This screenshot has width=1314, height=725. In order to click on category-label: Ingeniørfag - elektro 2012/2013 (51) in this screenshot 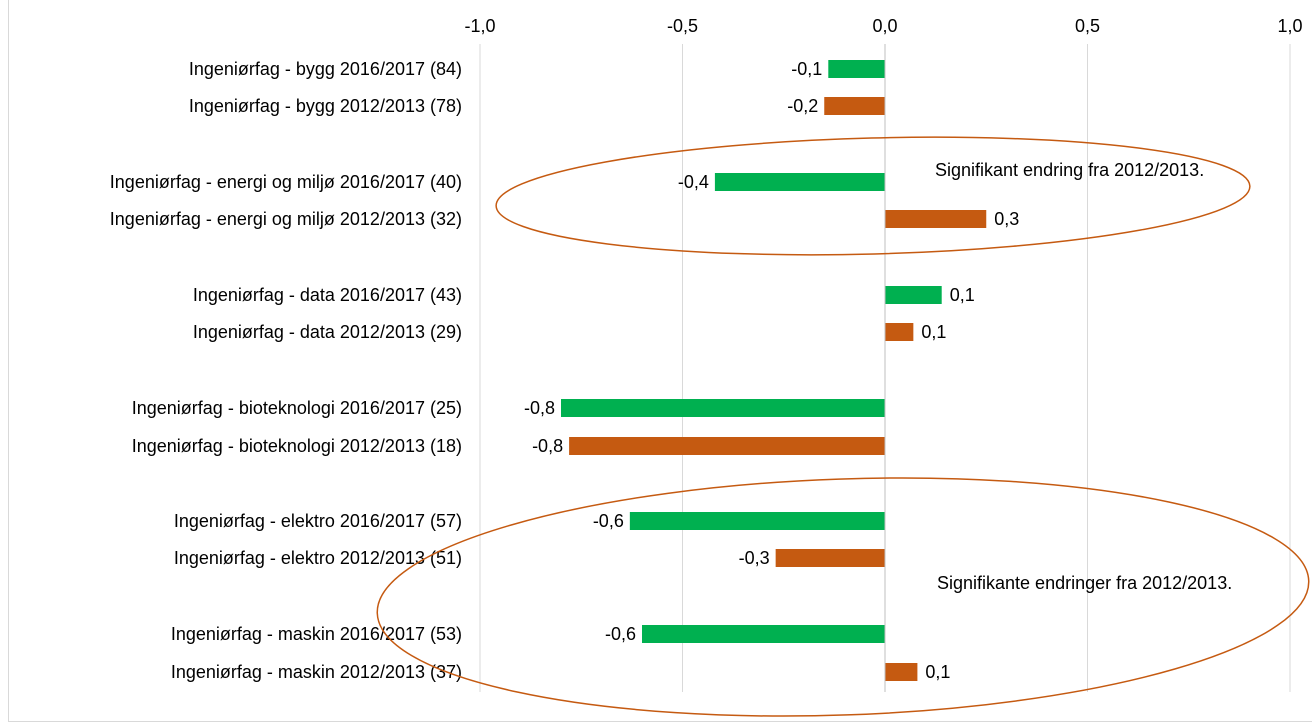, I will do `click(318, 558)`.